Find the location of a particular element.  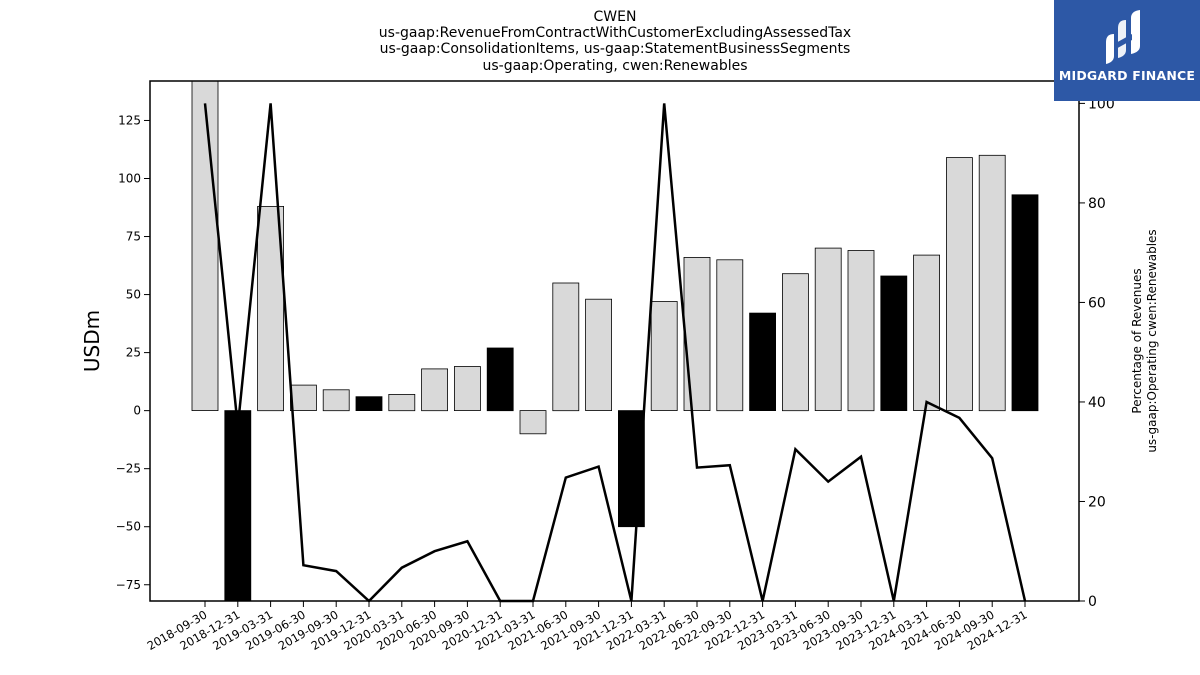

y-tick-label: 75 is located at coordinates (133, 237).